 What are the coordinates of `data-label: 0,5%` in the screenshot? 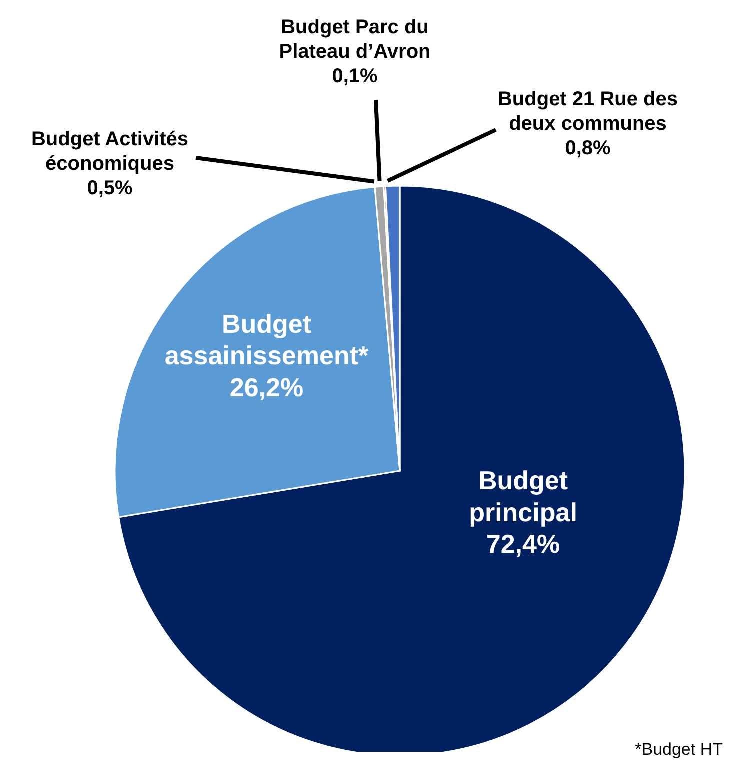 It's located at (110, 188).